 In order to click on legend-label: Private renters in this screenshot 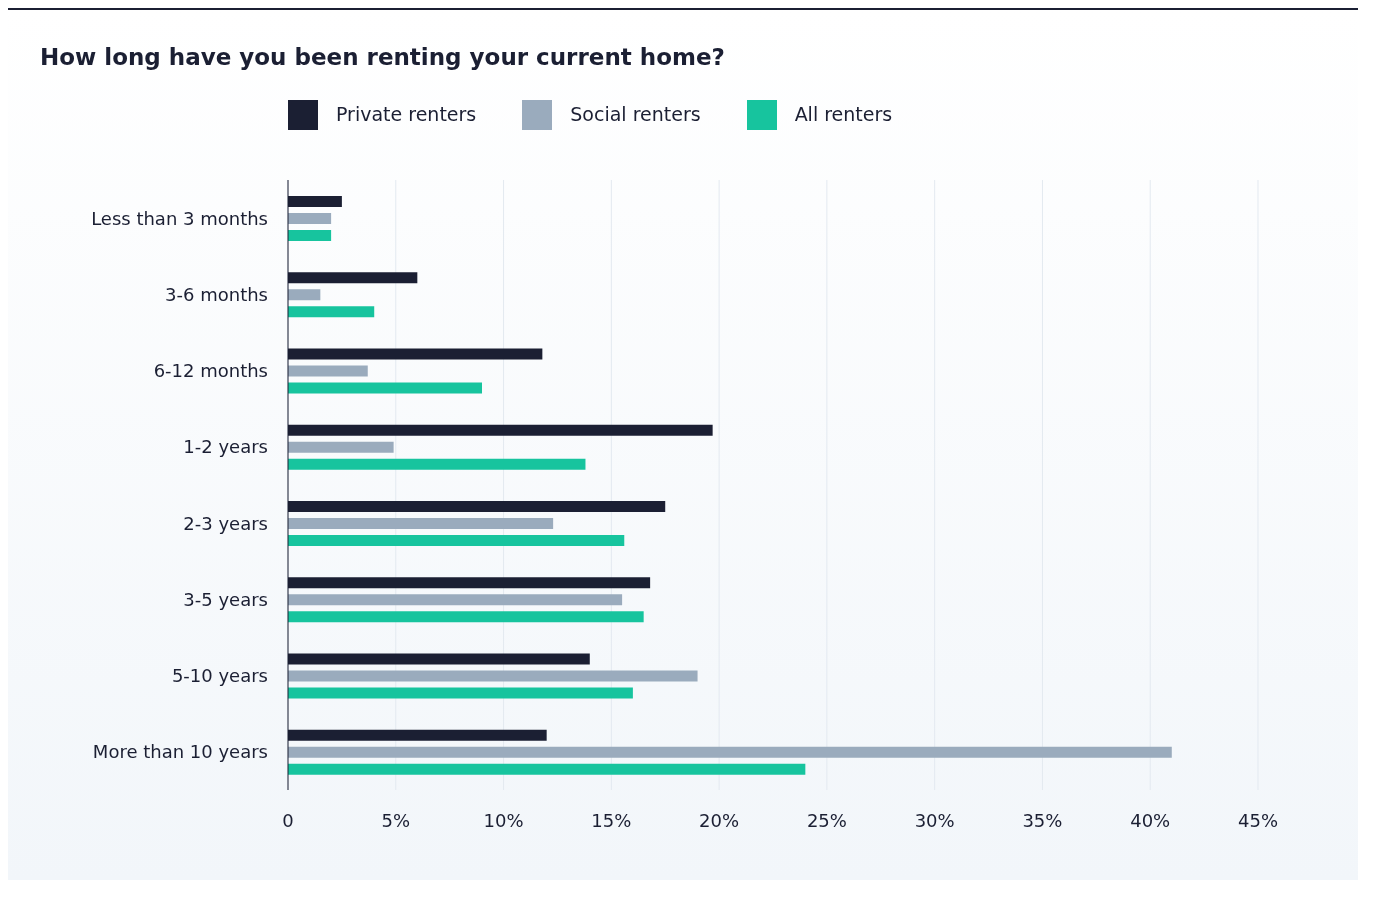, I will do `click(406, 113)`.